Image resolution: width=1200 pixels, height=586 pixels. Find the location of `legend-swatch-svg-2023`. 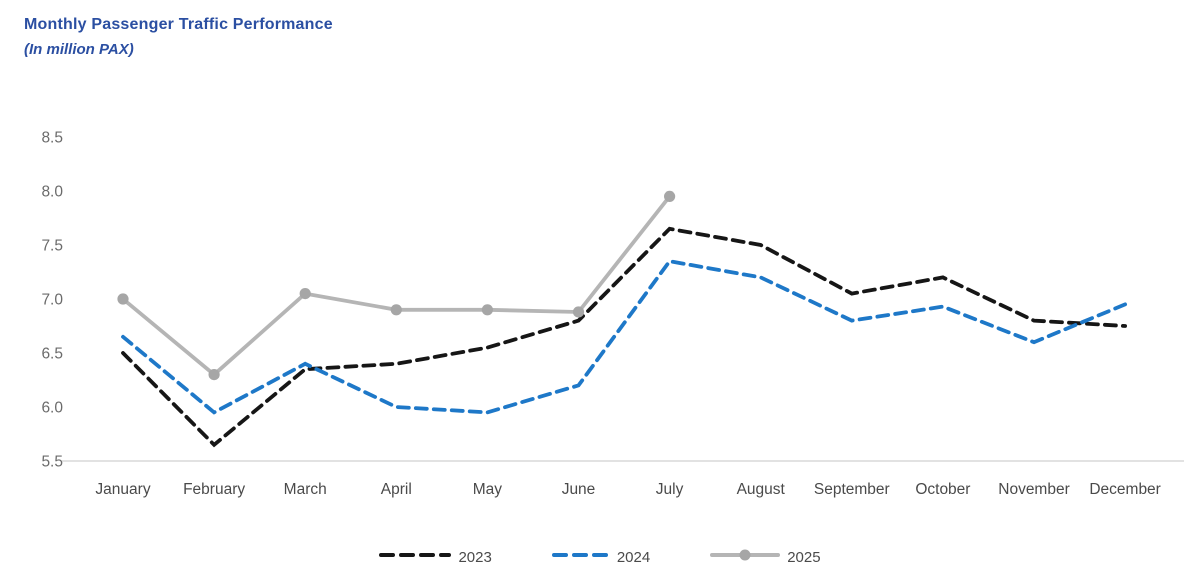

legend-swatch-svg-2023 is located at coordinates (415, 554).